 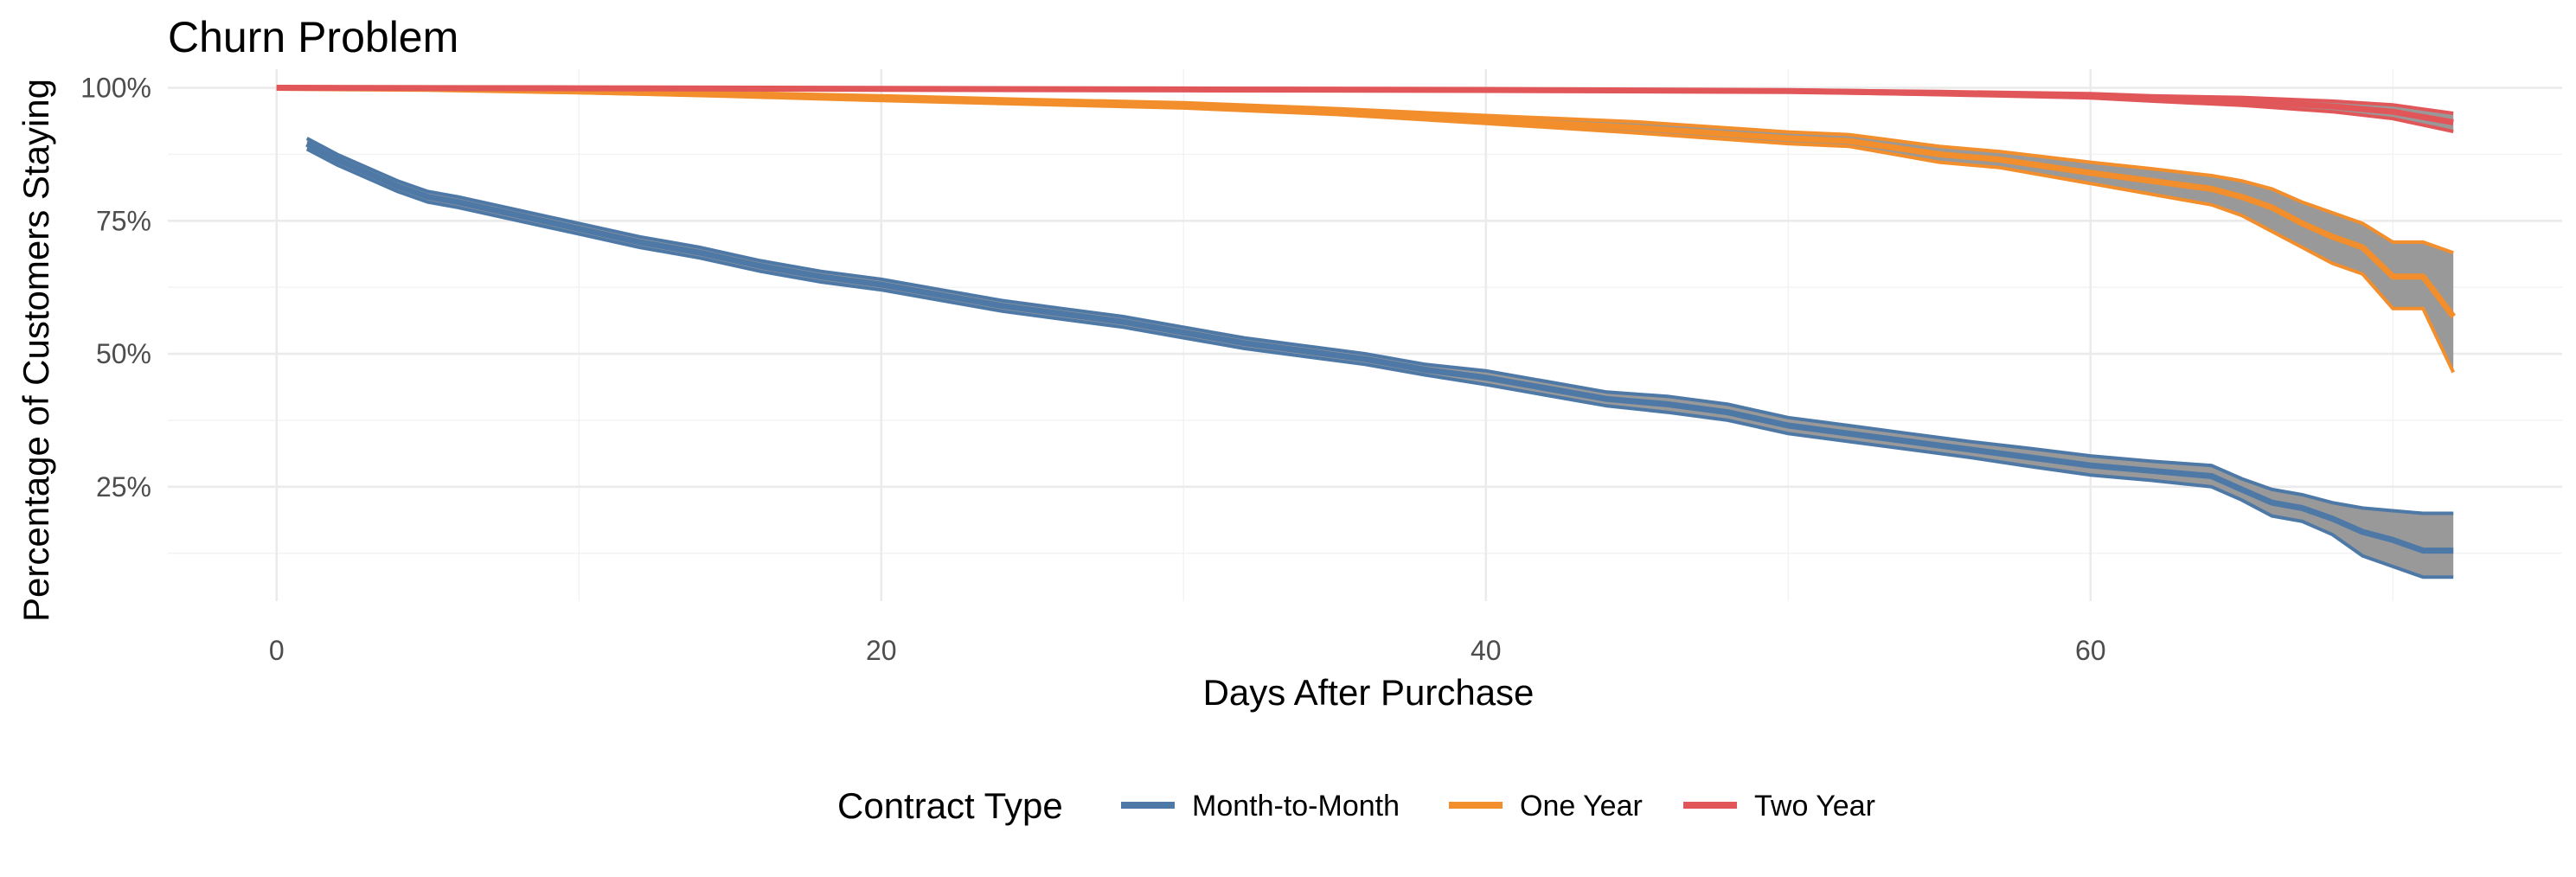 I want to click on x-tick-label: 20, so click(x=881, y=650).